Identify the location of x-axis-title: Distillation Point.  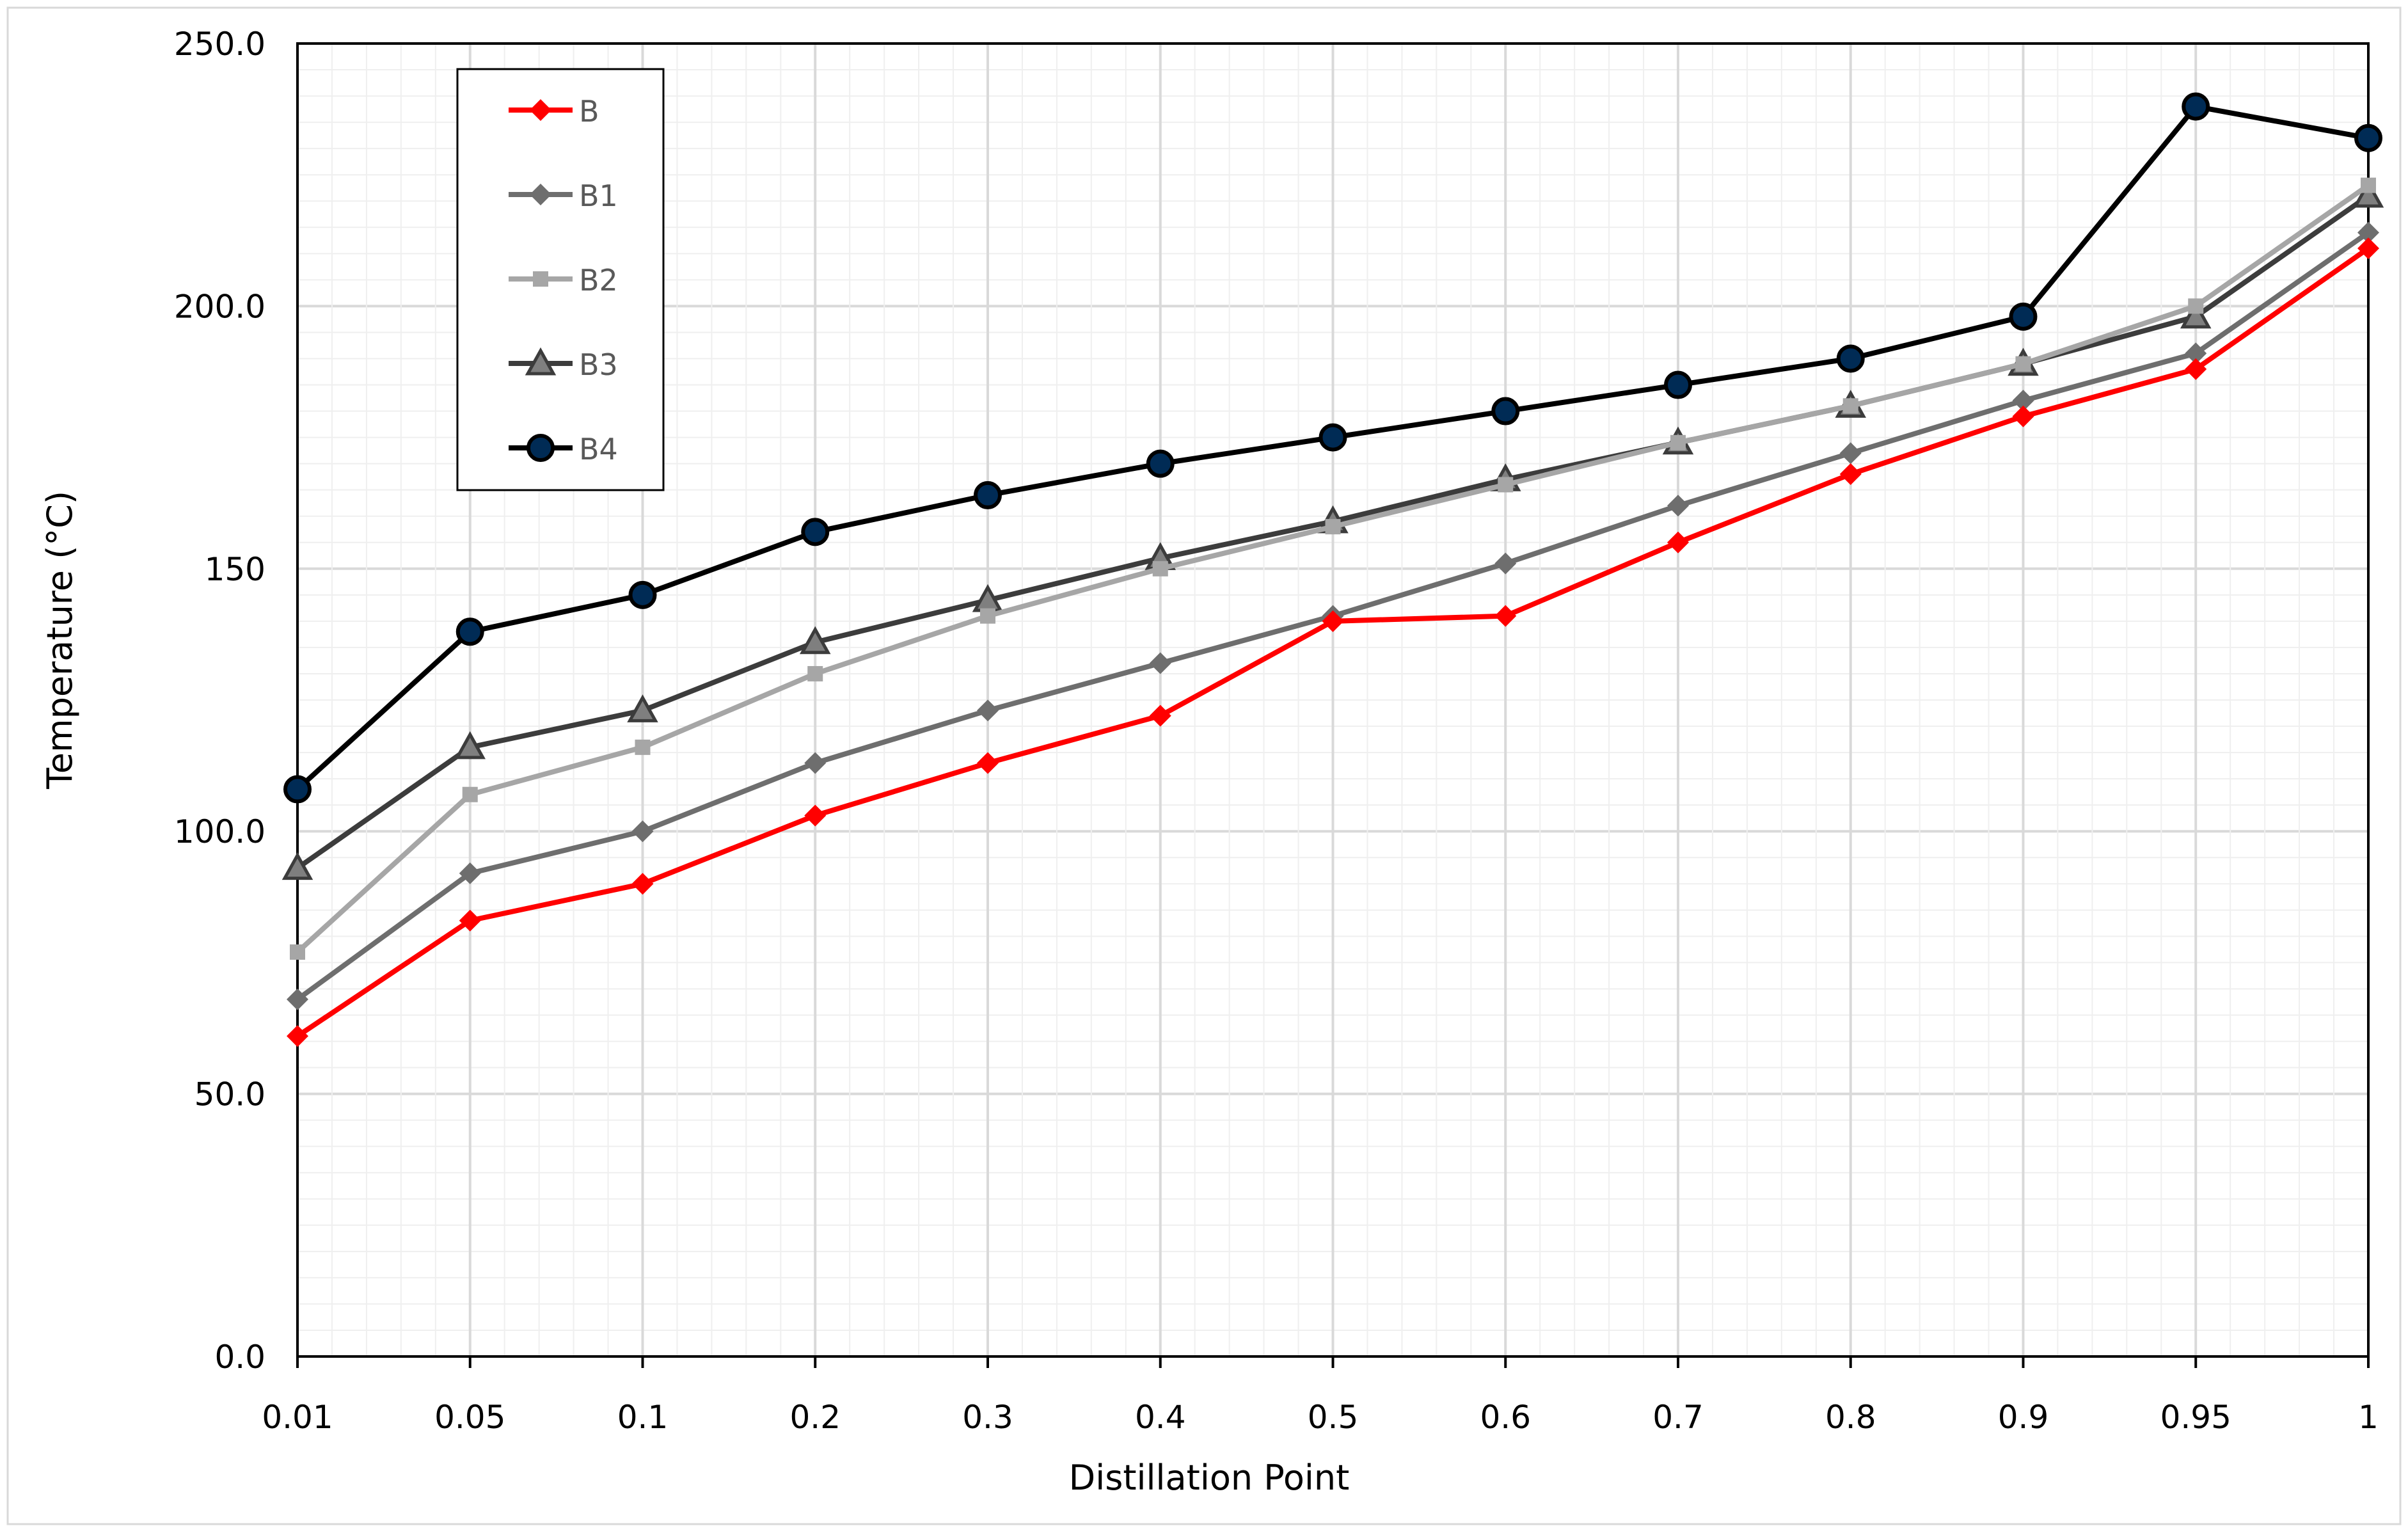
(1209, 1478).